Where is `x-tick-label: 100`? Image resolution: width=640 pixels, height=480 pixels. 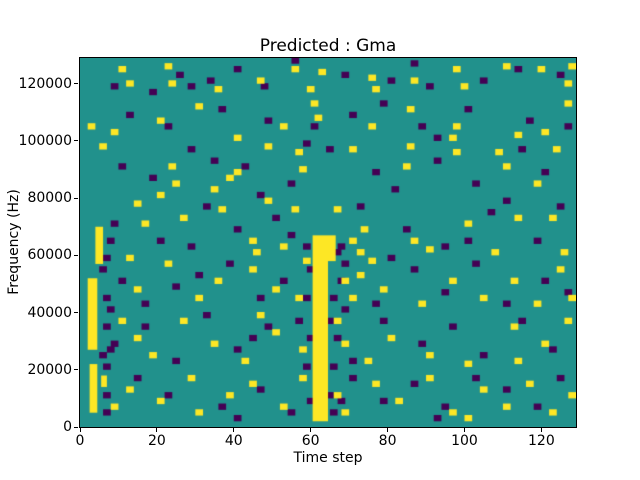
x-tick-label: 100 is located at coordinates (464, 441).